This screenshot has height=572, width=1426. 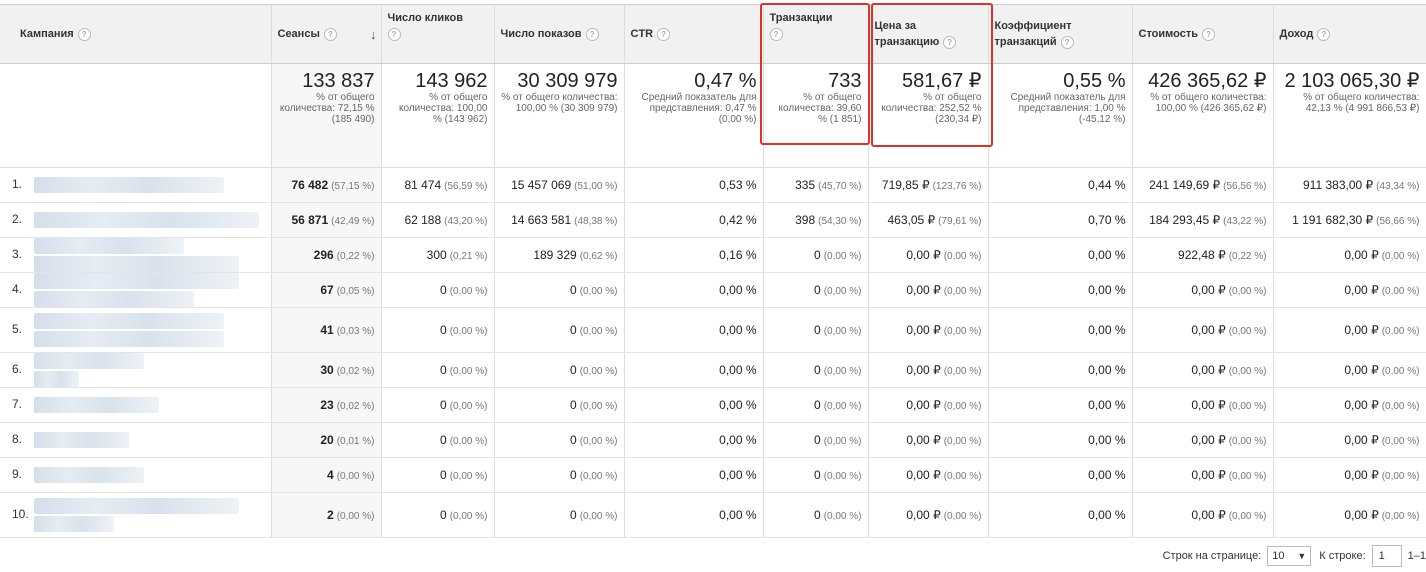 I want to click on campaign-cell: 7., so click(x=136, y=405).